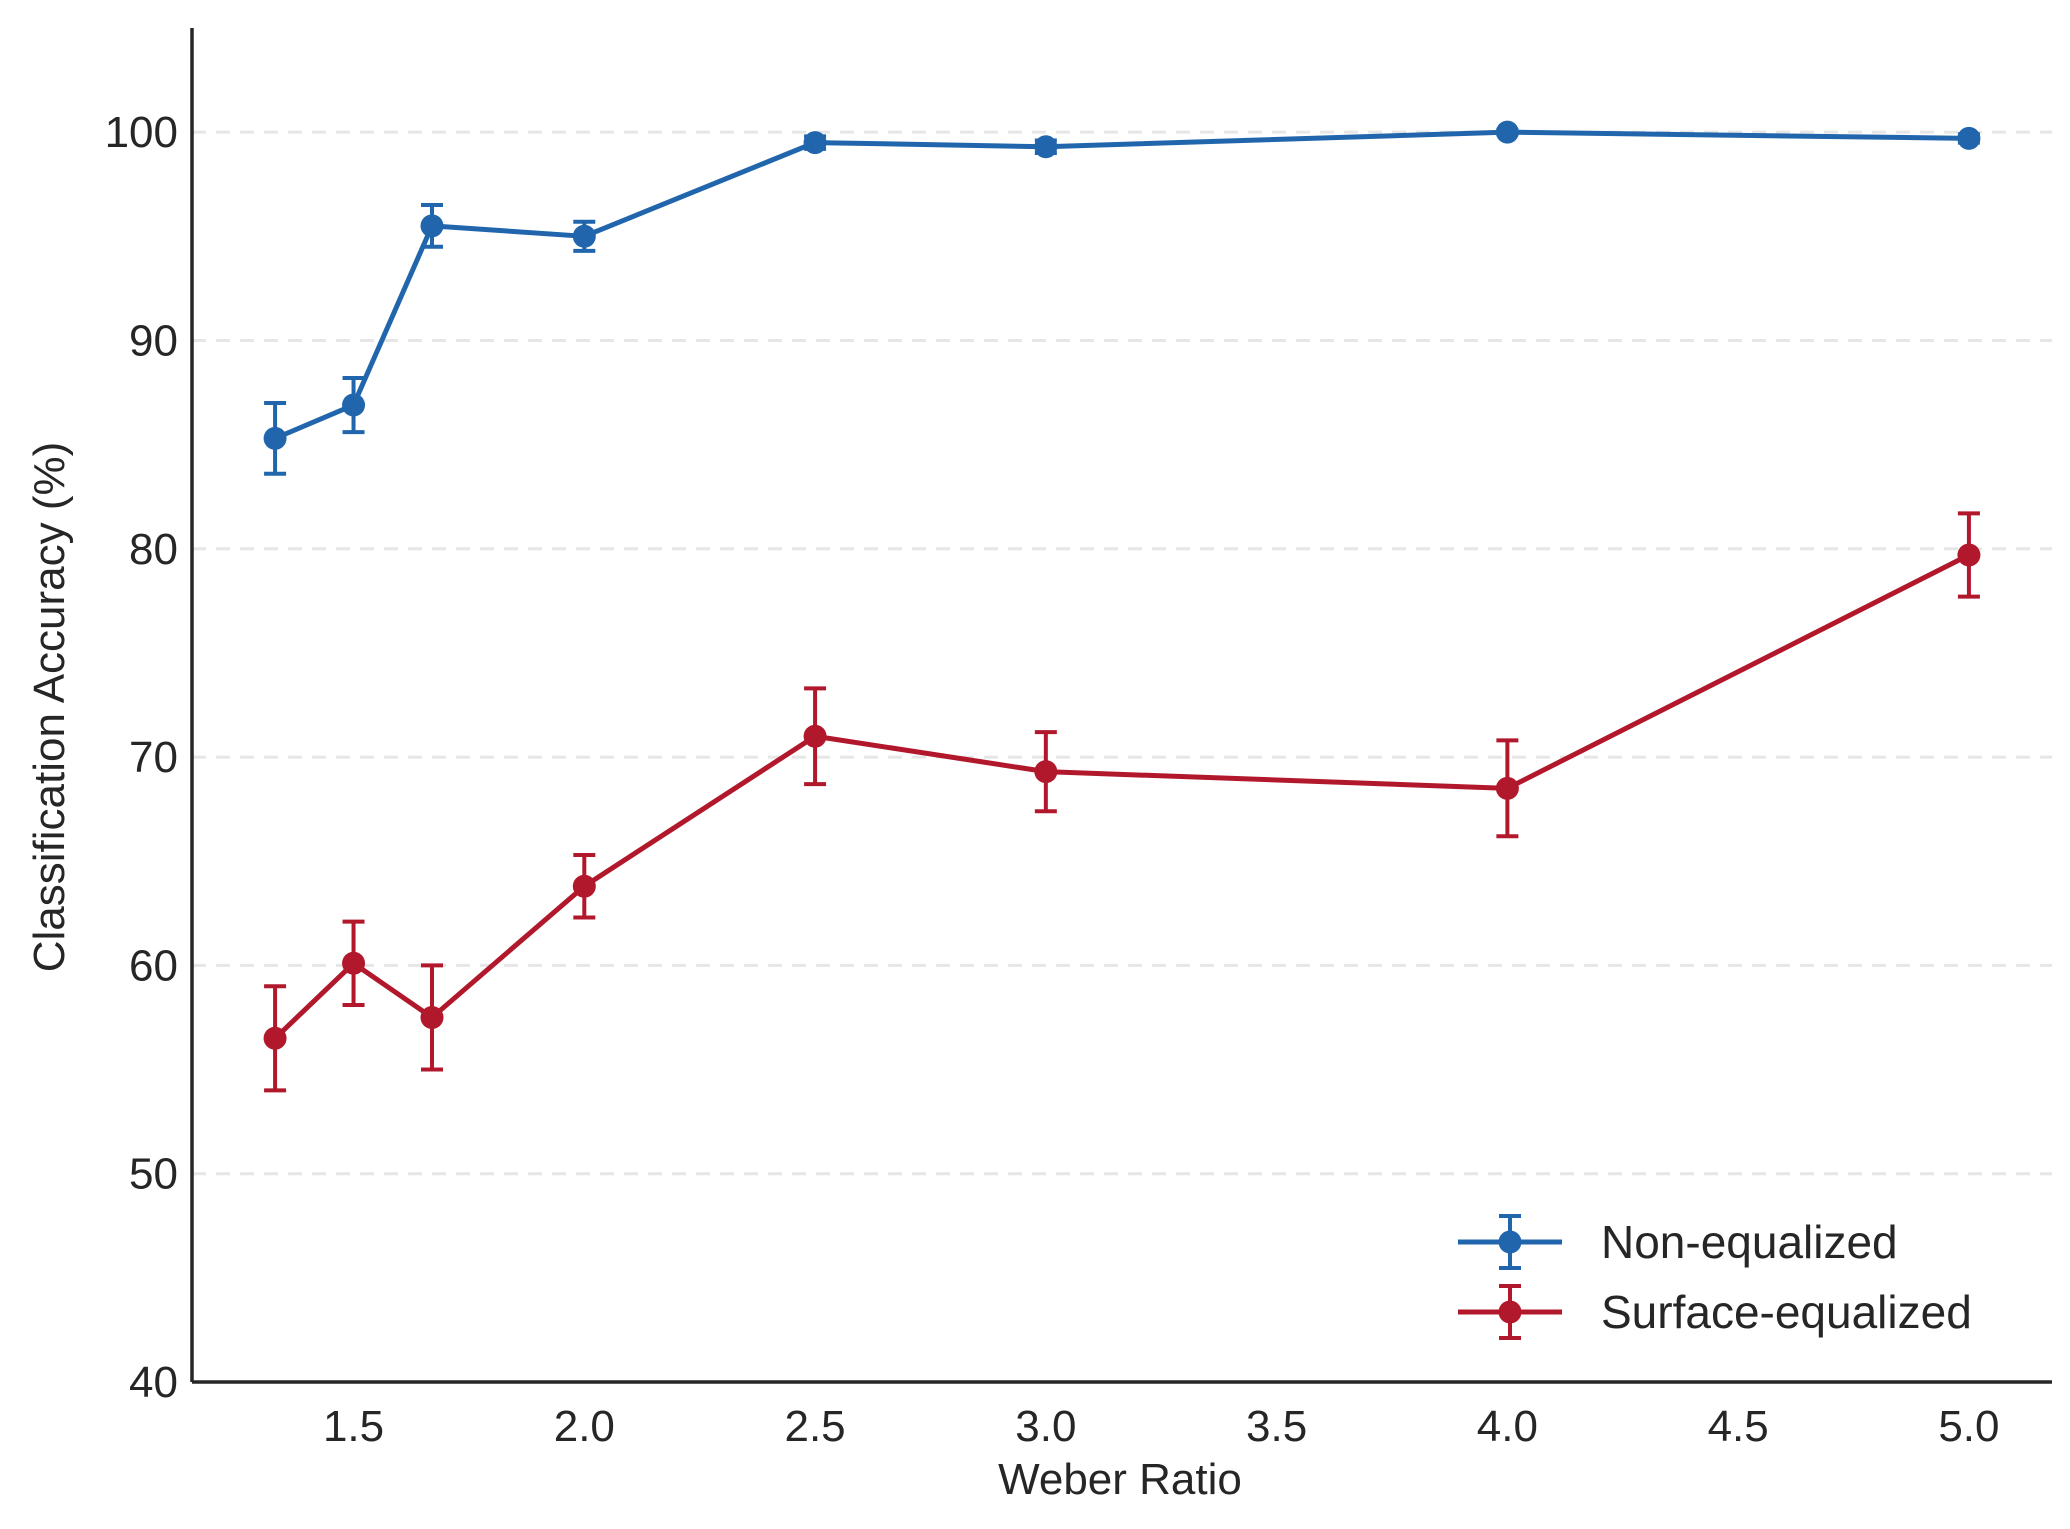 This screenshot has height=1529, width=2070. Describe the element at coordinates (49, 707) in the screenshot. I see `y-axis-label: Classification Accuracy (%)` at that location.